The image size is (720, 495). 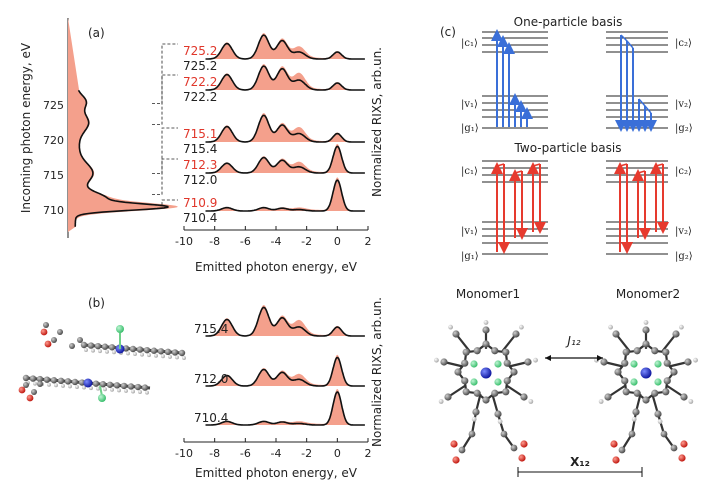 I want to click on level-label-v1: |v₁⟩, so click(x=469, y=104).